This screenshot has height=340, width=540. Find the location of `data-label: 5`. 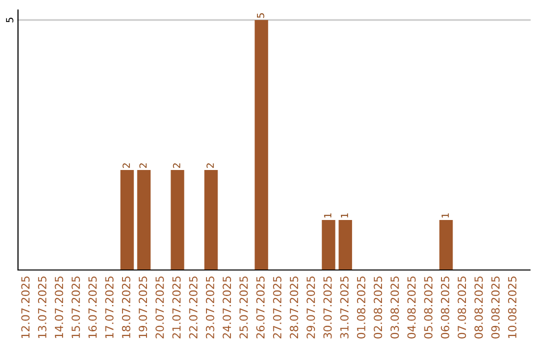

data-label: 5 is located at coordinates (260, 15).